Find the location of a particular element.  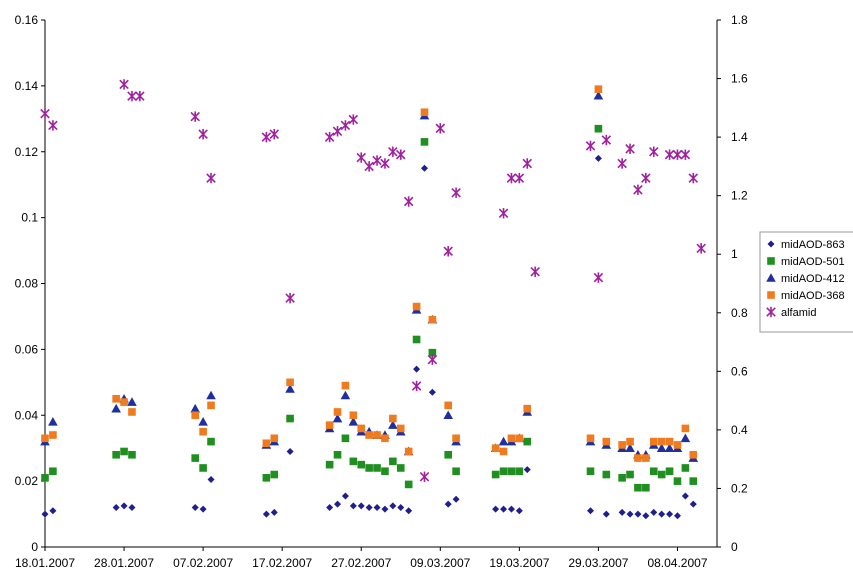

right-tick-label: 1.8 is located at coordinates (739, 20).